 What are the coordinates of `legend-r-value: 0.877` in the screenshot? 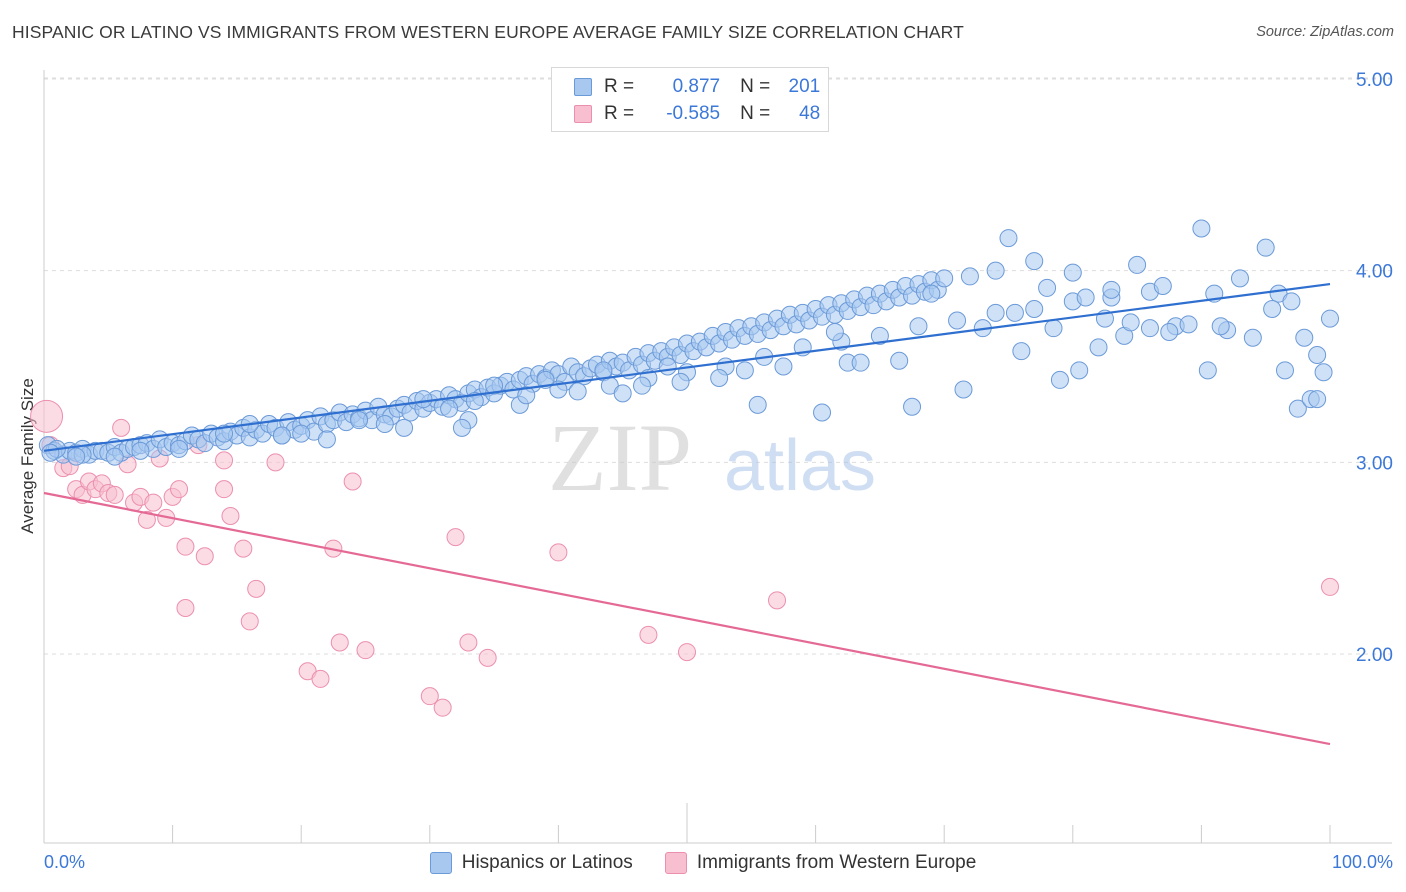 It's located at (696, 86).